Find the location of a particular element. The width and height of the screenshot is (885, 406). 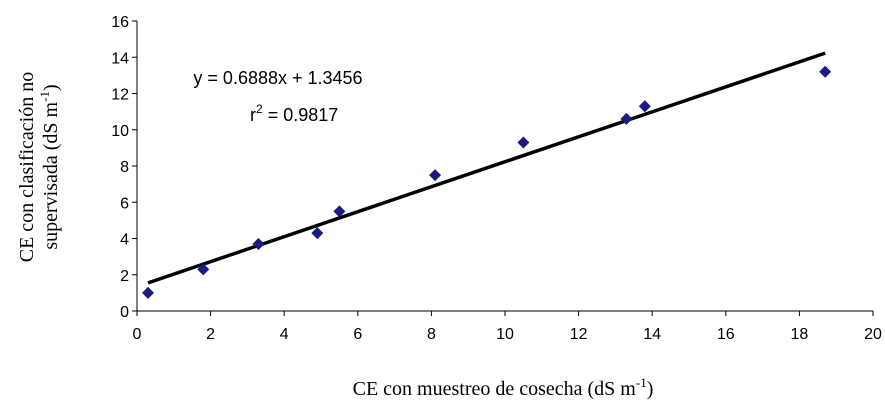

y-axis-title-line2: supervisada (dS m-1) is located at coordinates (49, 166).